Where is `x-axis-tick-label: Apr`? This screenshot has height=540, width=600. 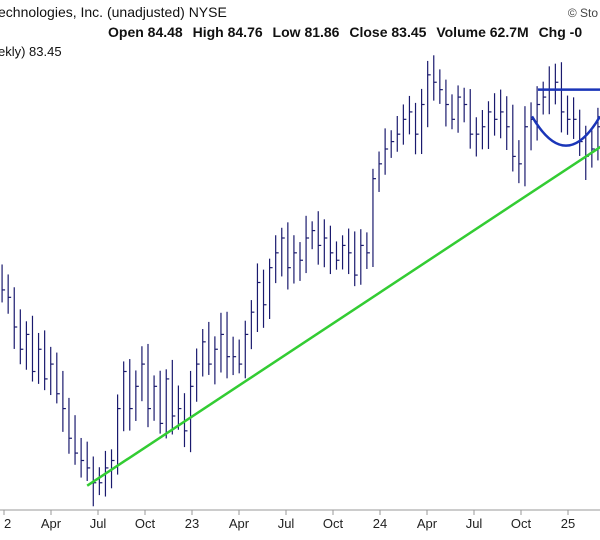
x-axis-tick-label: Apr is located at coordinates (51, 523).